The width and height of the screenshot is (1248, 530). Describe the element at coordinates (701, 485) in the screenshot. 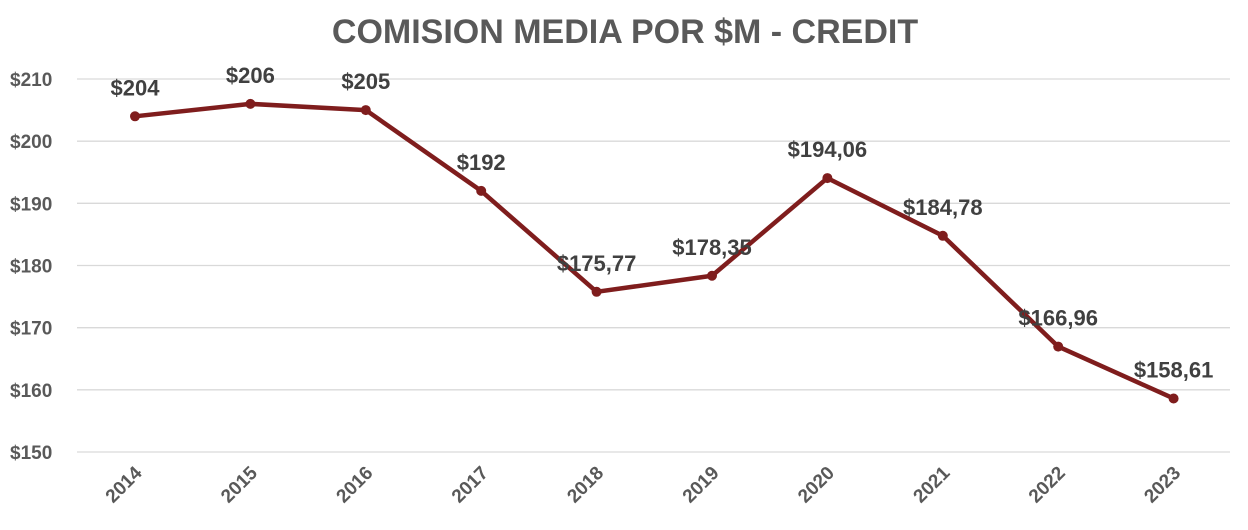

I see `x-tick-label: 2019` at that location.